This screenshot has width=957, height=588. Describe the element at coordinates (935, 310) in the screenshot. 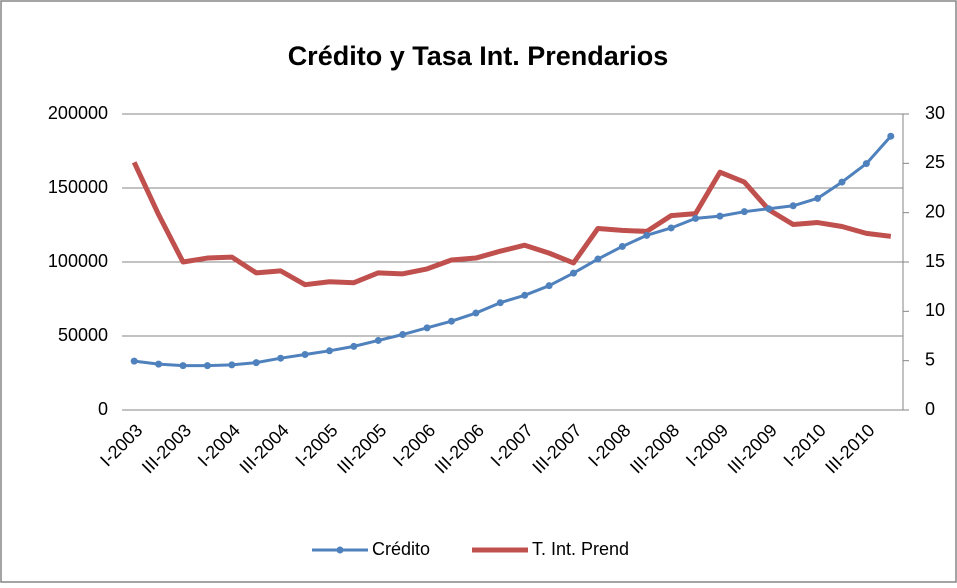

I see `y2-tick-label: 10` at that location.